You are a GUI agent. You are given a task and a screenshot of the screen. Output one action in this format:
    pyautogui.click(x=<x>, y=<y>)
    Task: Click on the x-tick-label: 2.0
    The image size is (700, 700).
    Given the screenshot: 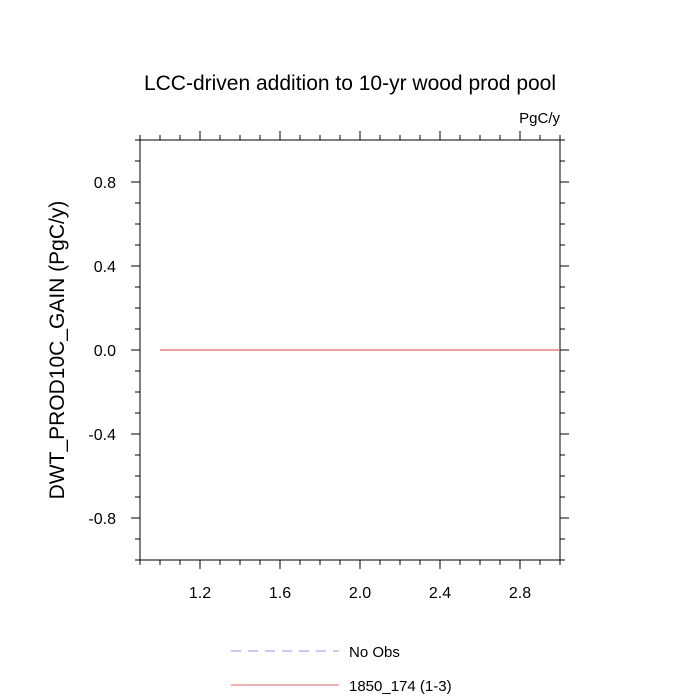 What is the action you would take?
    pyautogui.click(x=360, y=593)
    